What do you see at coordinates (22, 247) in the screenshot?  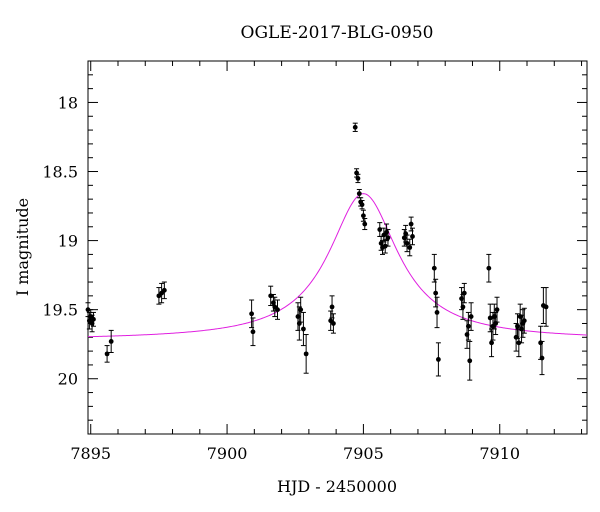 I see `y-axis-label: I magnitude` at bounding box center [22, 247].